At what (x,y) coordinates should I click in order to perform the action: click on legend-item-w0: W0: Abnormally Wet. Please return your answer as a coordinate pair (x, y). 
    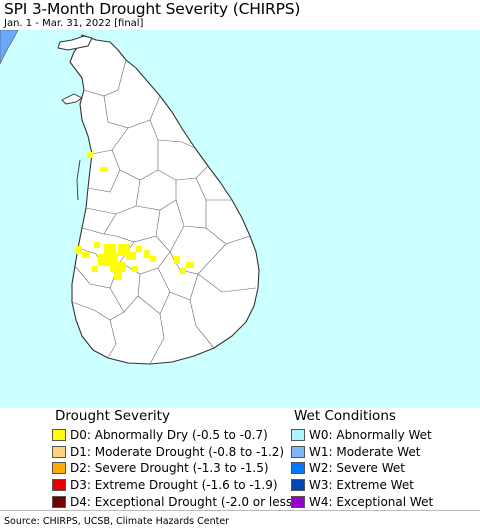
    Looking at the image, I should click on (362, 435).